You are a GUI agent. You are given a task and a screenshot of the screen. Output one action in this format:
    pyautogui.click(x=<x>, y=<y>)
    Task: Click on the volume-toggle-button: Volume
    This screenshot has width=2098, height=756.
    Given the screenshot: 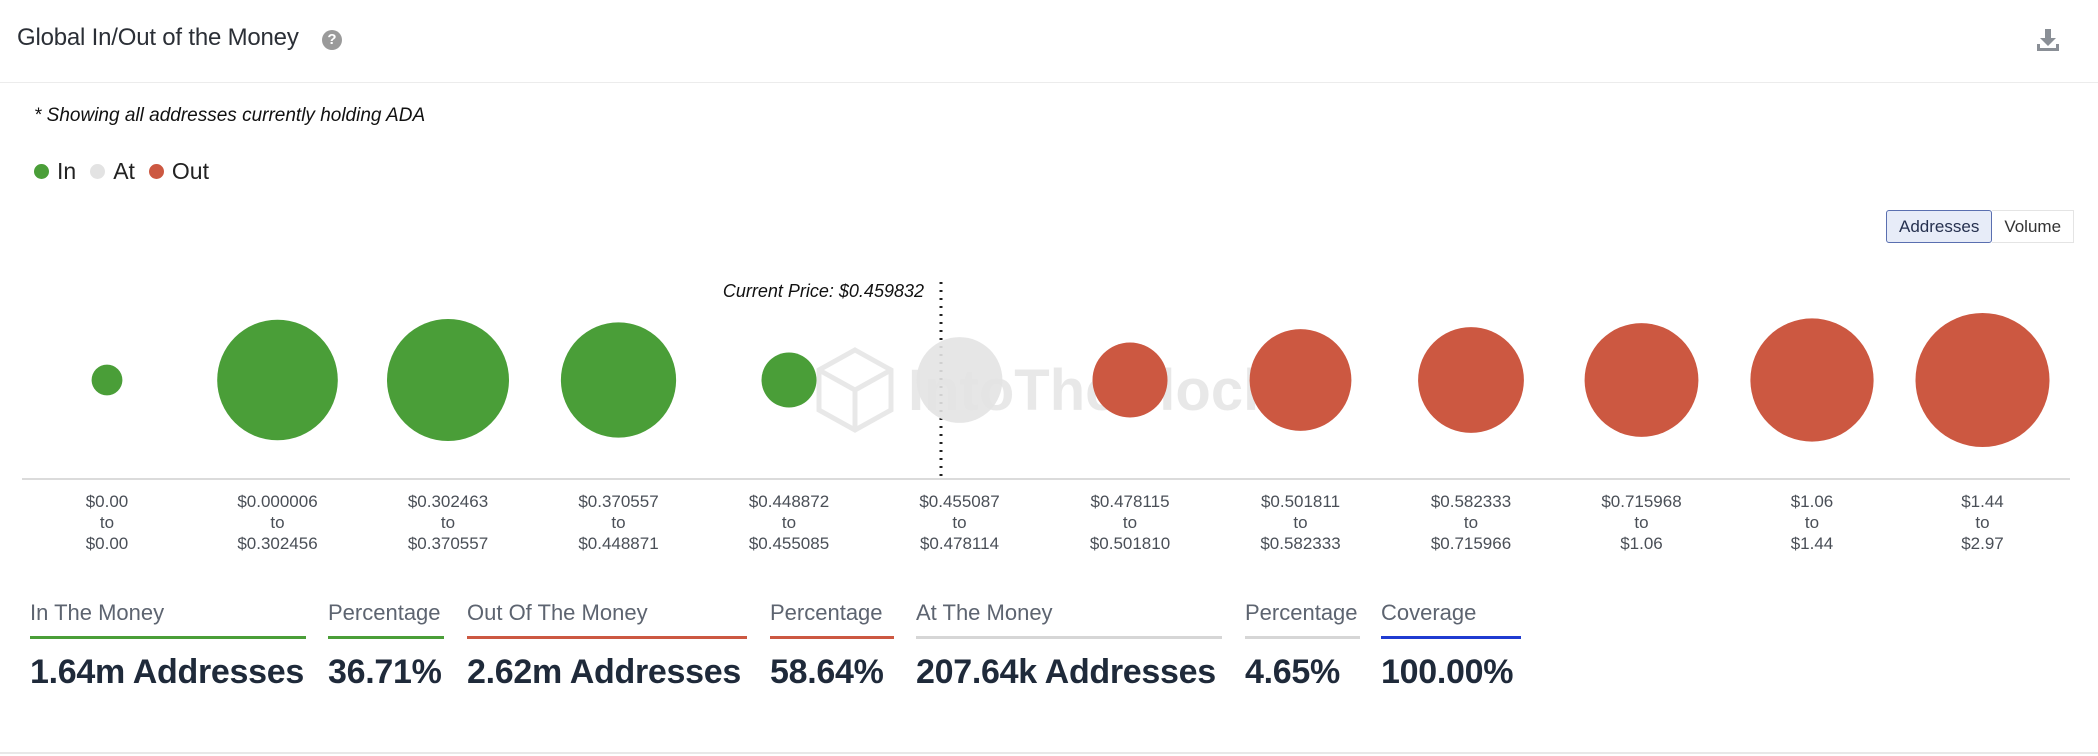 What is the action you would take?
    pyautogui.click(x=2033, y=226)
    